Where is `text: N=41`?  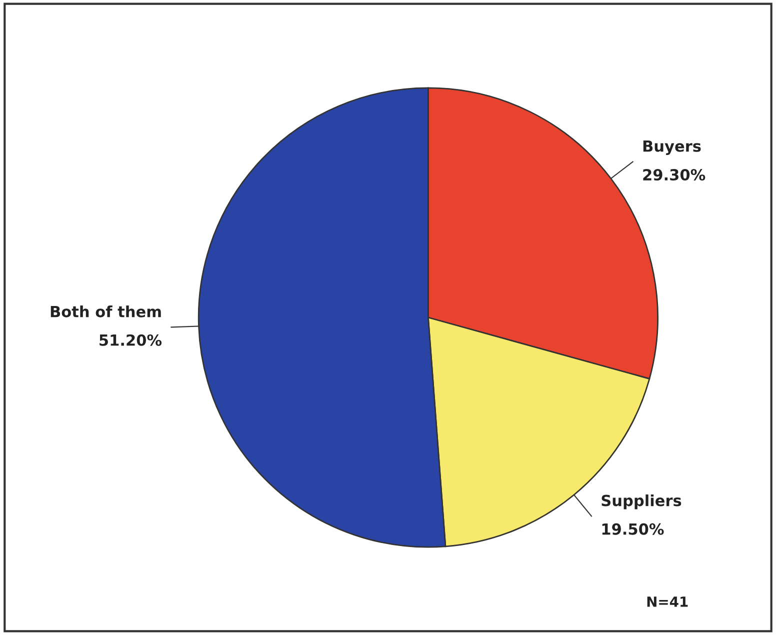
text: N=41 is located at coordinates (667, 601).